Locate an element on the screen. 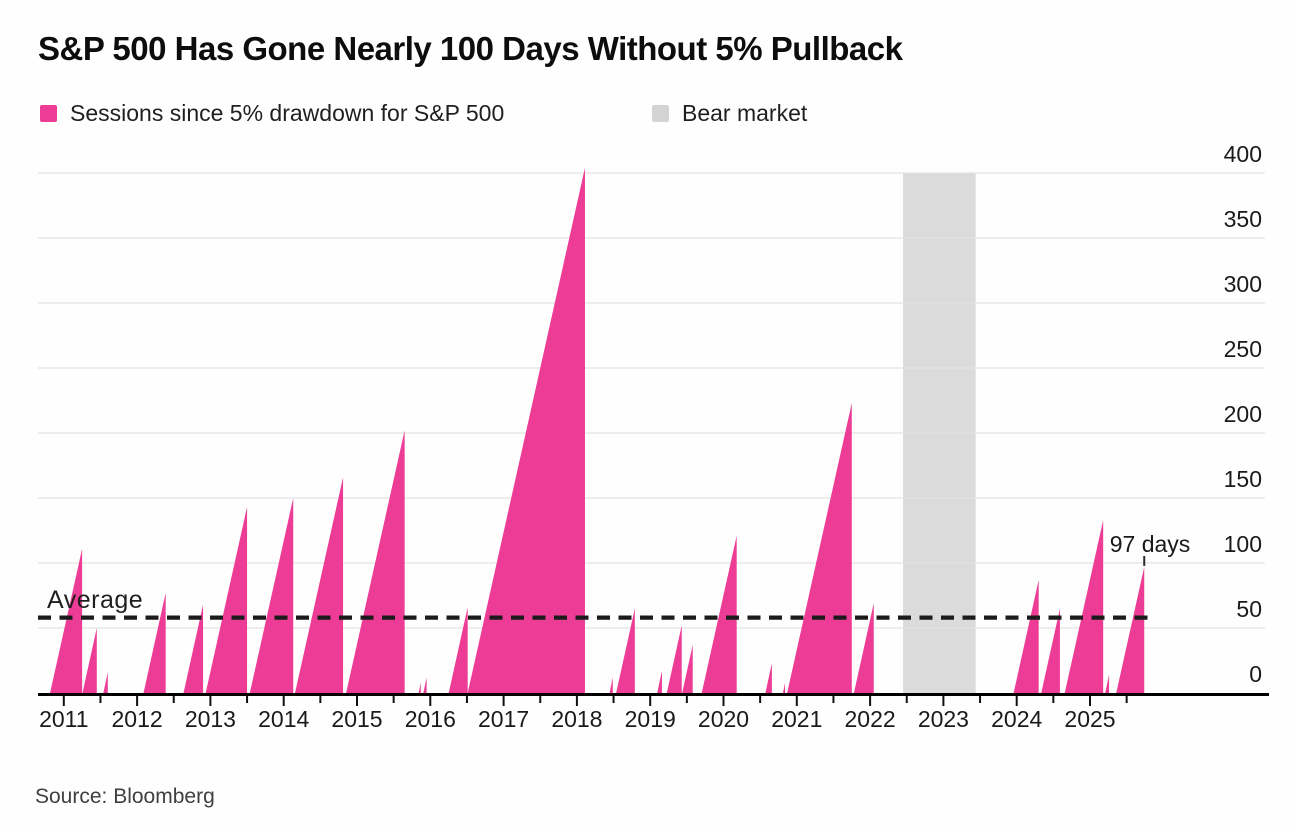  x-axis-label-2017: 2017 is located at coordinates (503, 719).